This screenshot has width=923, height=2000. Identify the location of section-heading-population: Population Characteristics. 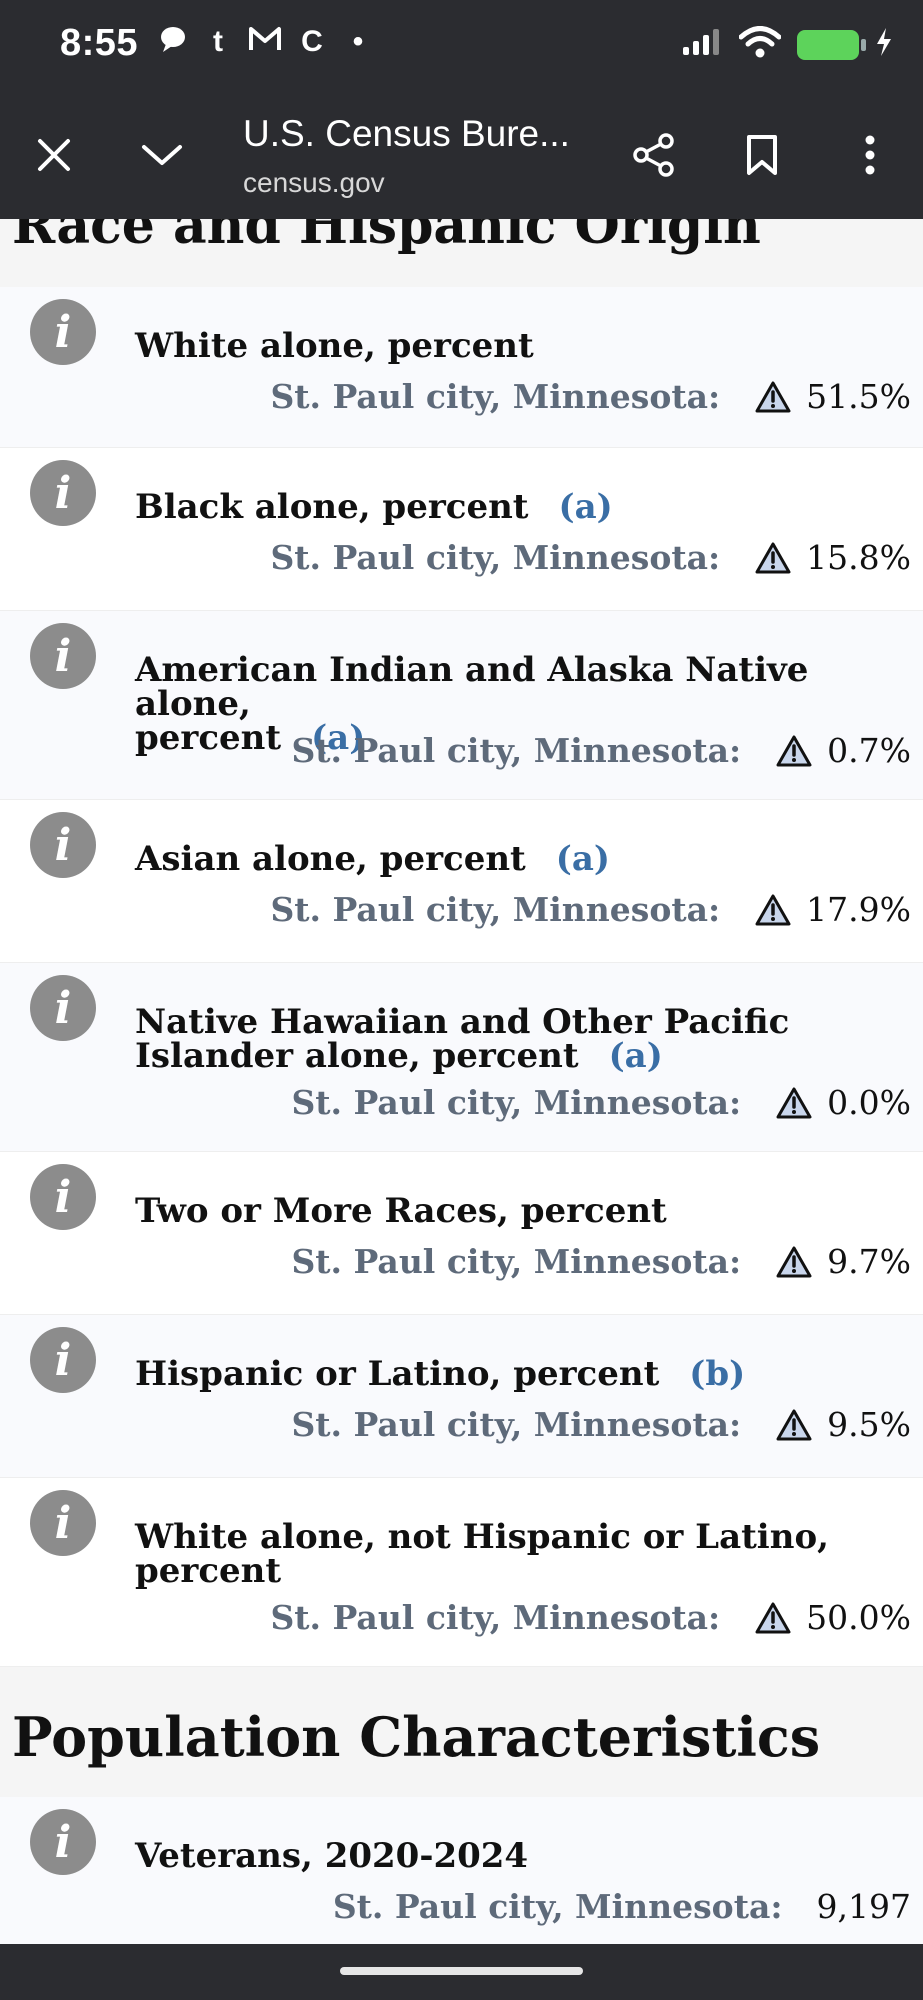
(461, 1732).